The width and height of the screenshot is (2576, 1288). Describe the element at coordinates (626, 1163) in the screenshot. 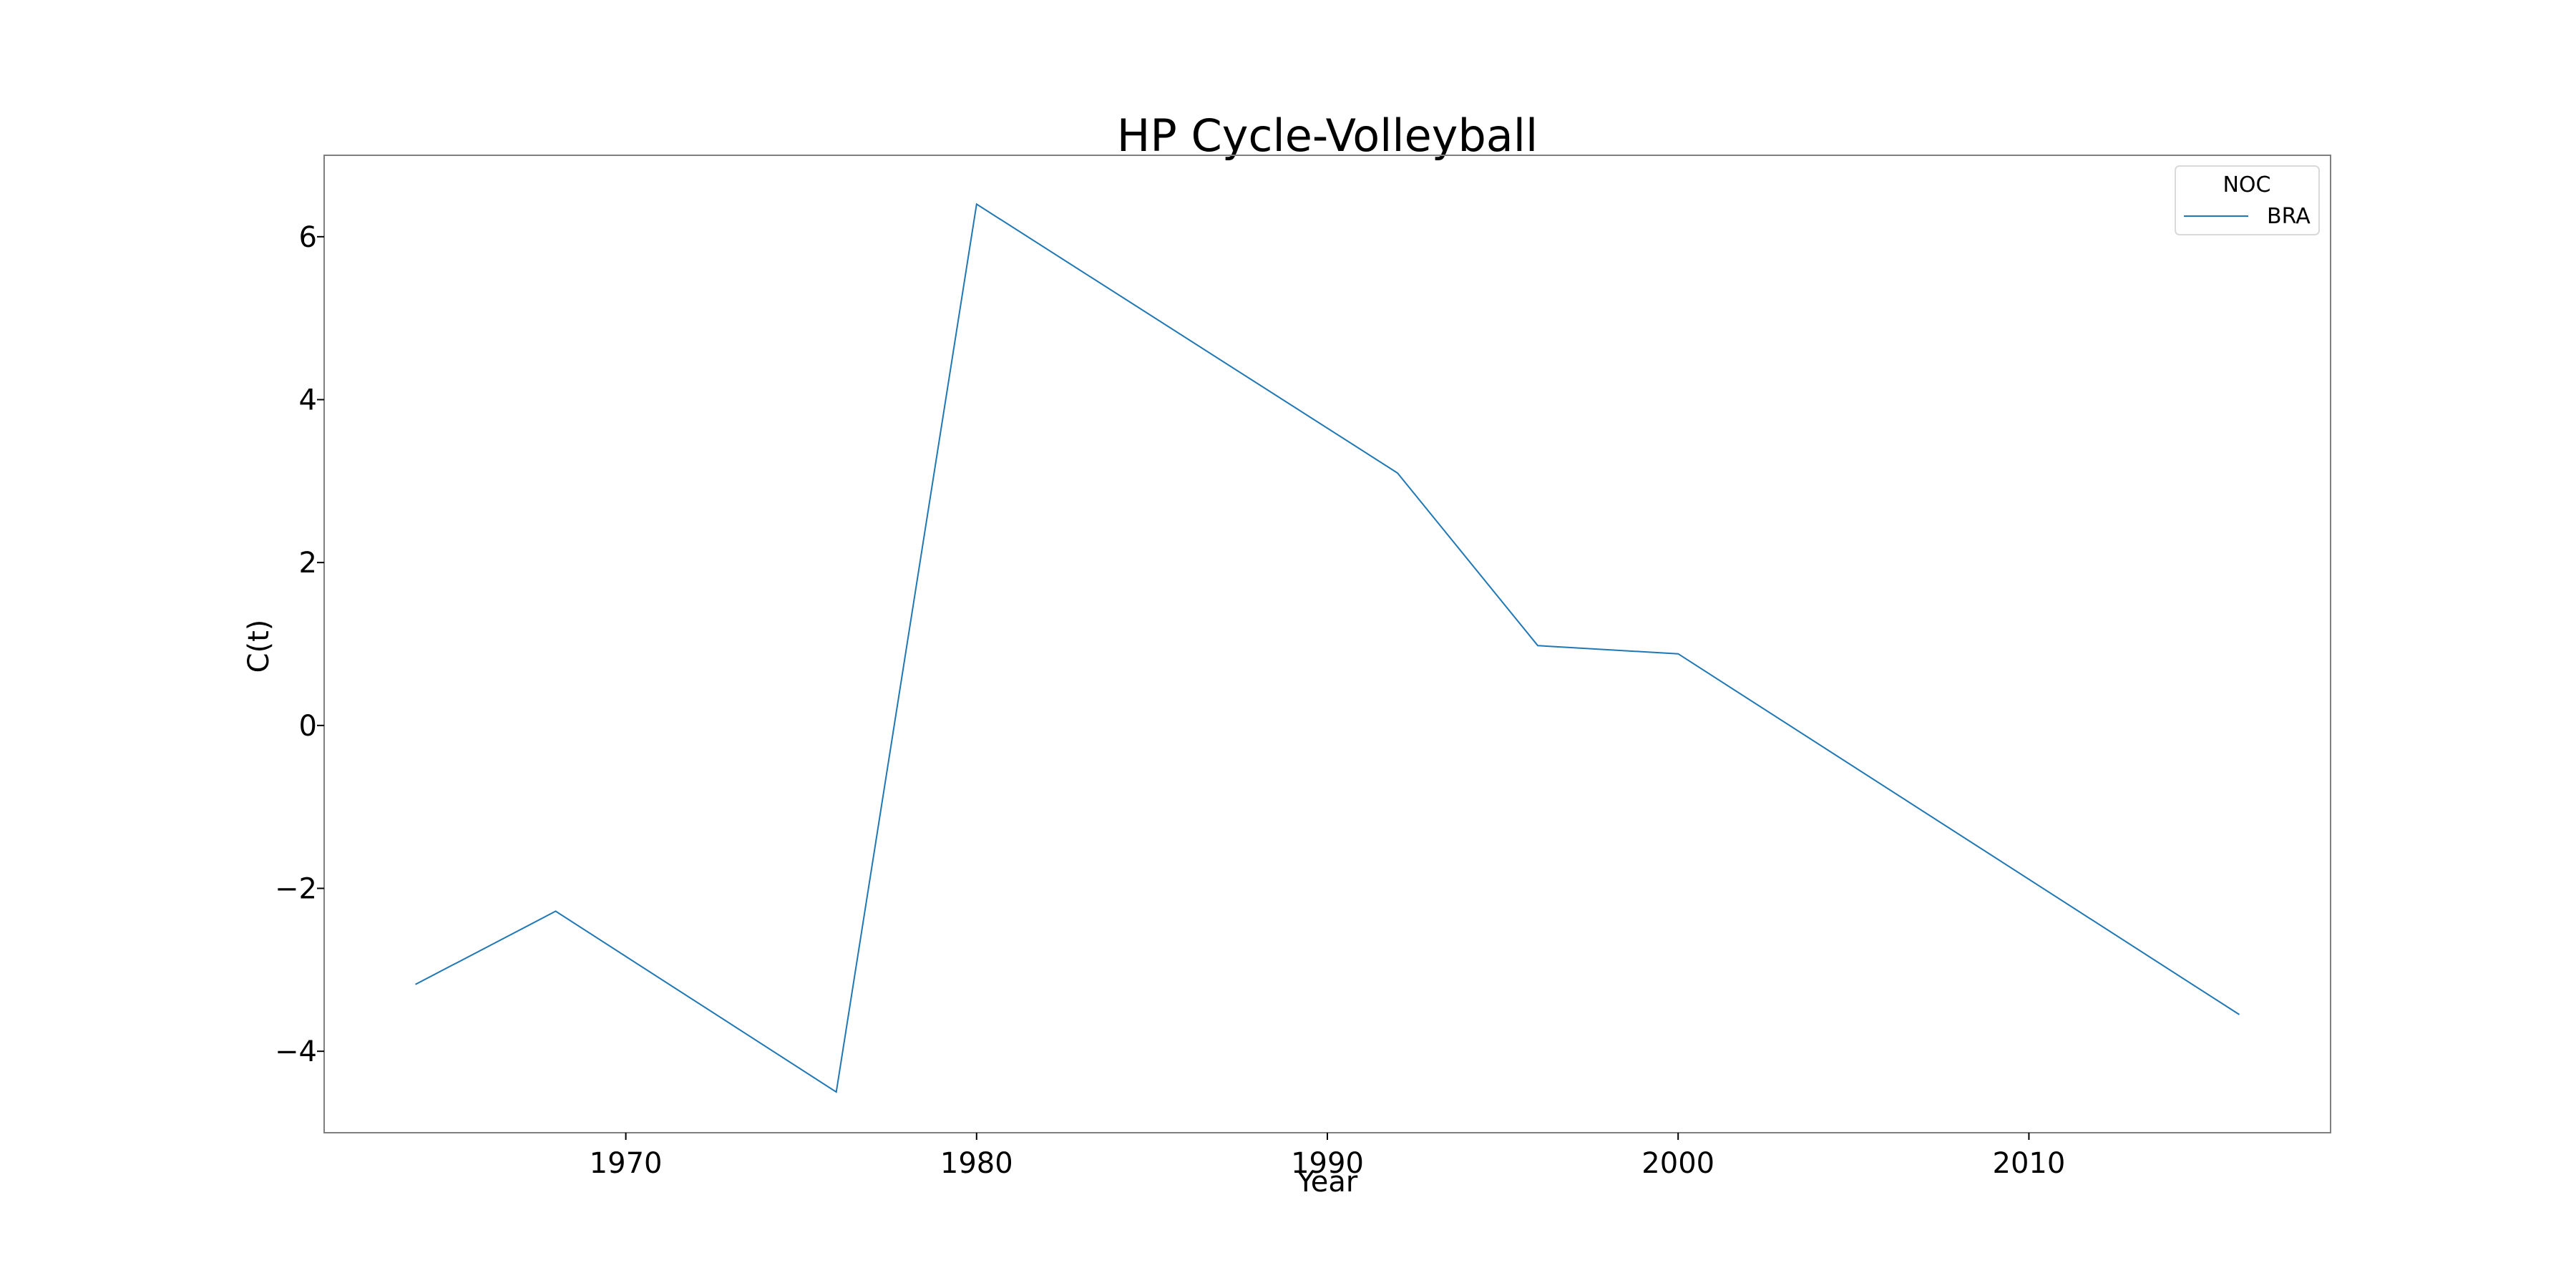

I see `x-tick-label: 1970` at that location.